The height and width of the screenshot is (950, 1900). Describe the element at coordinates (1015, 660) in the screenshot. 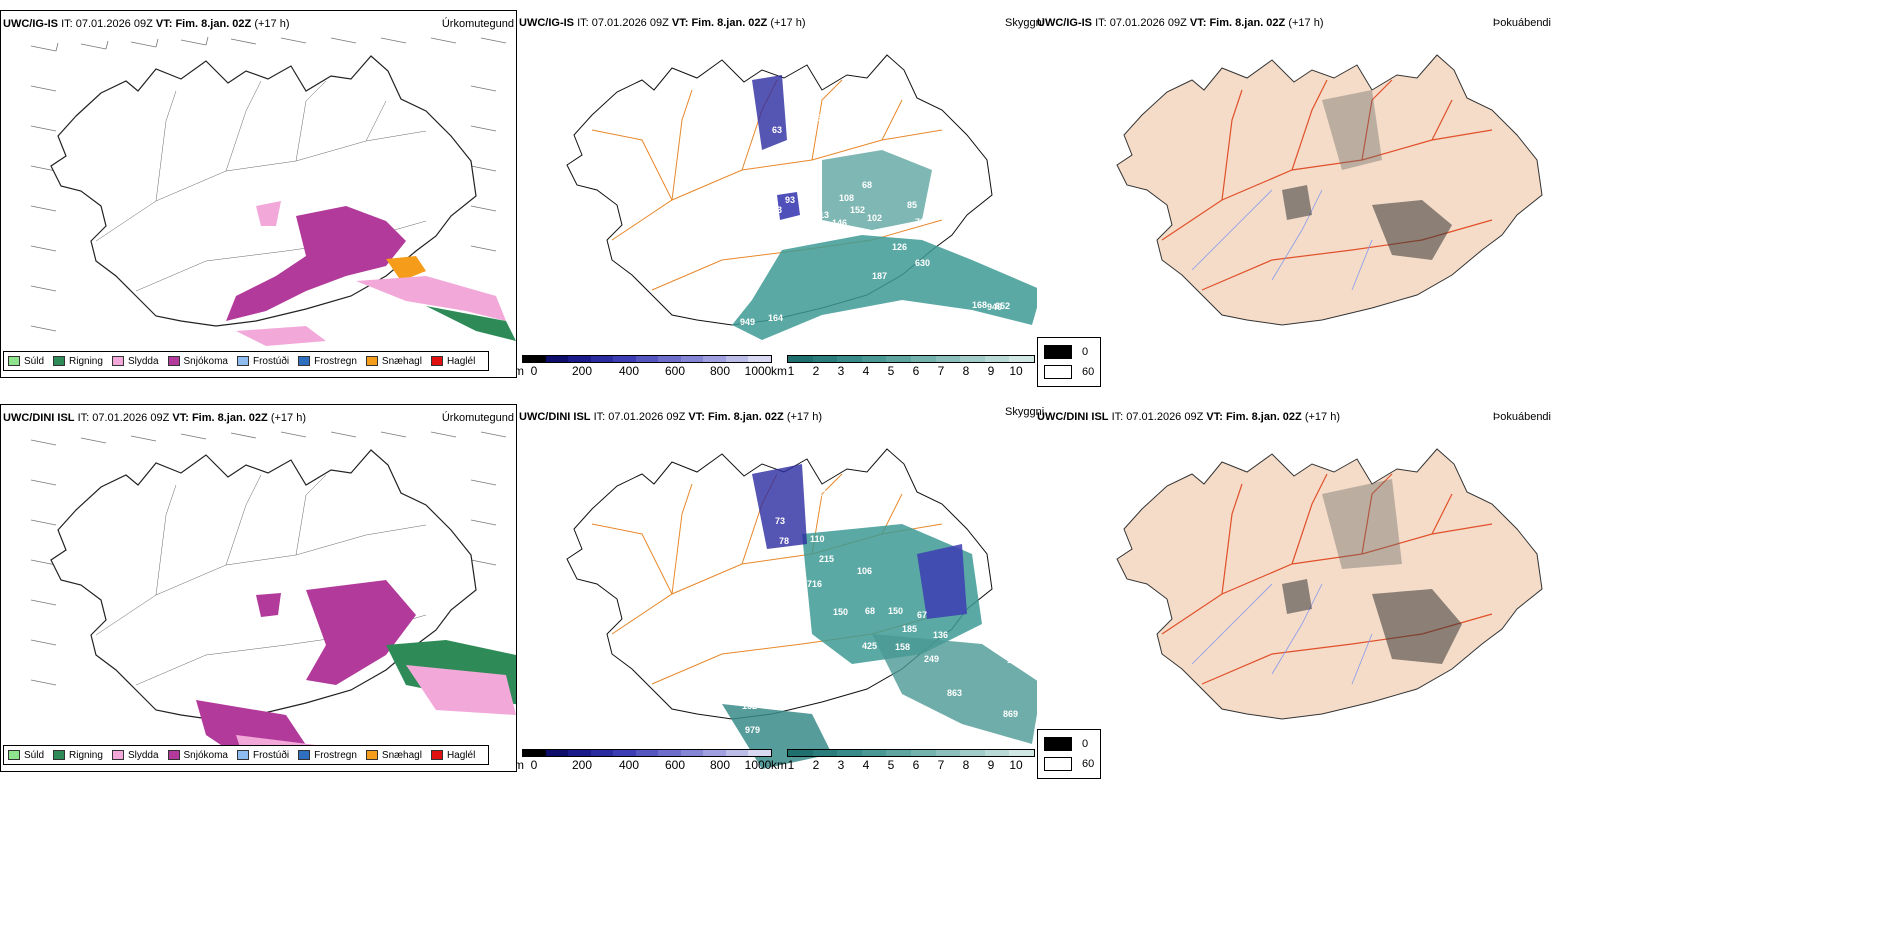

I see `height-label: 138` at that location.